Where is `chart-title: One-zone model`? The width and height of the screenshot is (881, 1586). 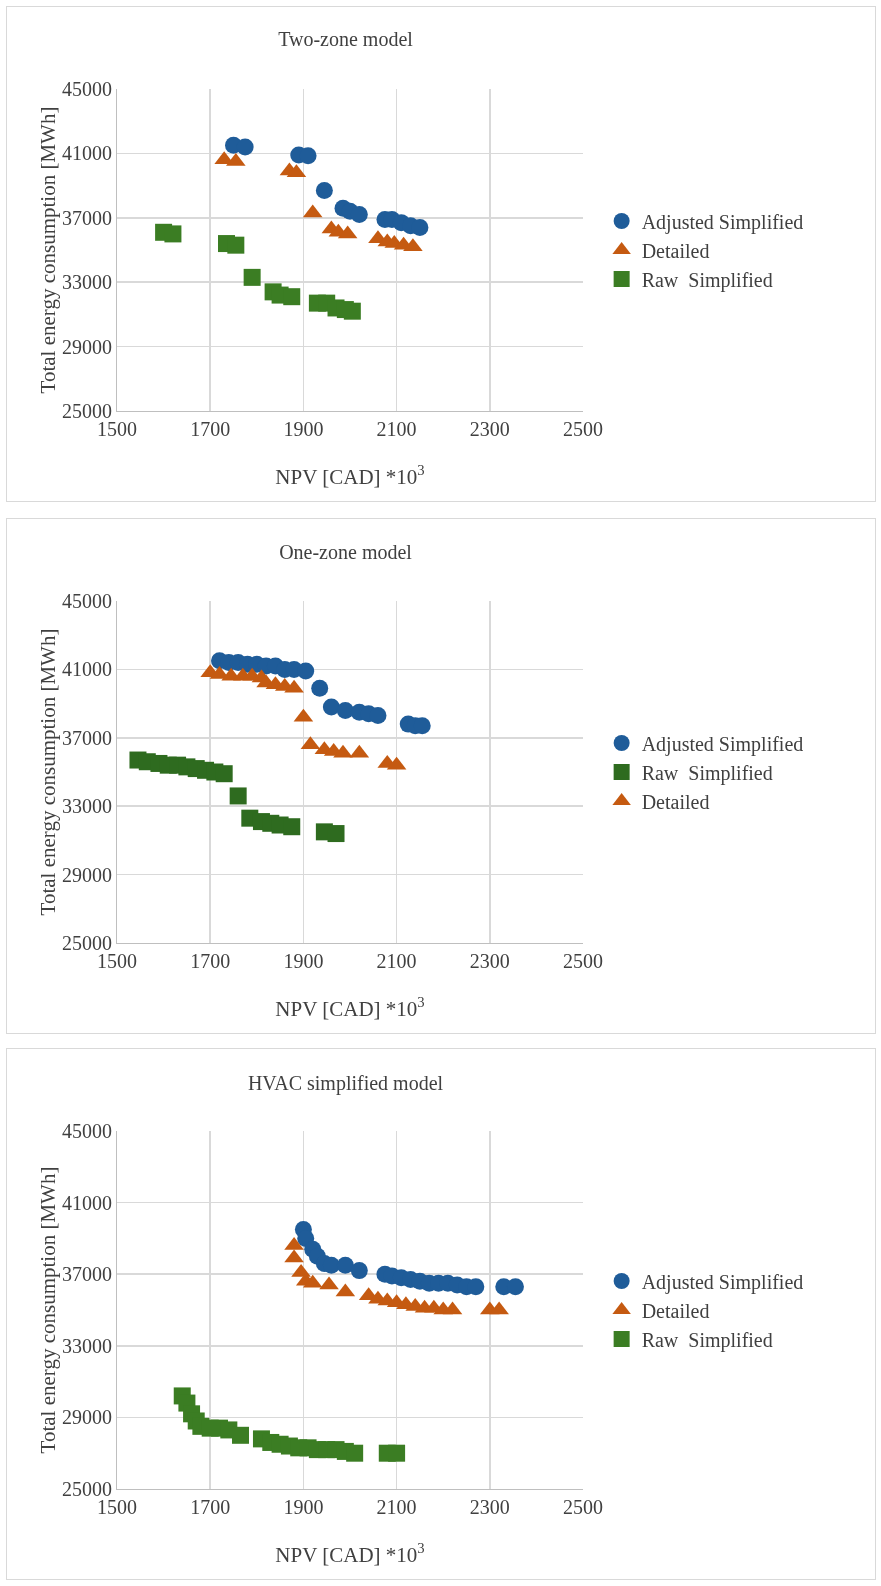 chart-title: One-zone model is located at coordinates (346, 551).